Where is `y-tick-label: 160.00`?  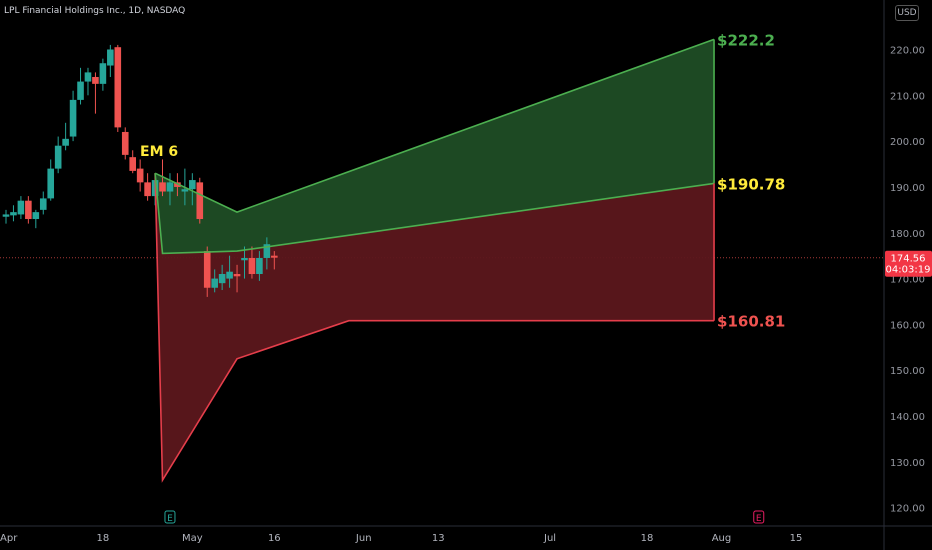
y-tick-label: 160.00 is located at coordinates (907, 325).